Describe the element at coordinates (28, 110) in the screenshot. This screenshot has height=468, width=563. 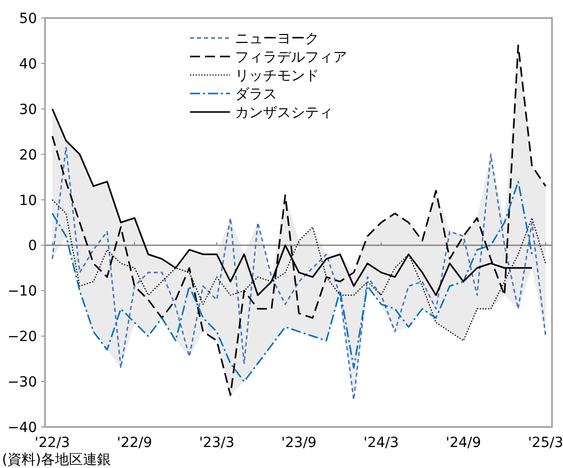
I see `y-tick-label: 30` at that location.